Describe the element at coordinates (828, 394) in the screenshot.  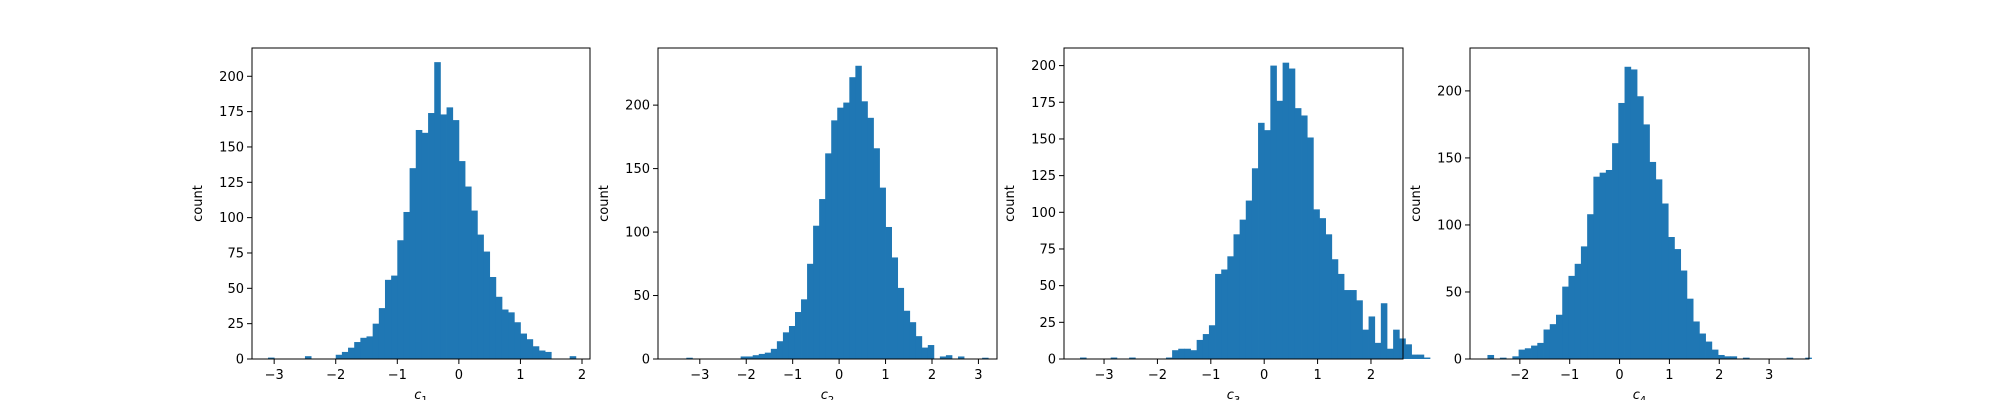
I see `x-axis-label: c2` at that location.